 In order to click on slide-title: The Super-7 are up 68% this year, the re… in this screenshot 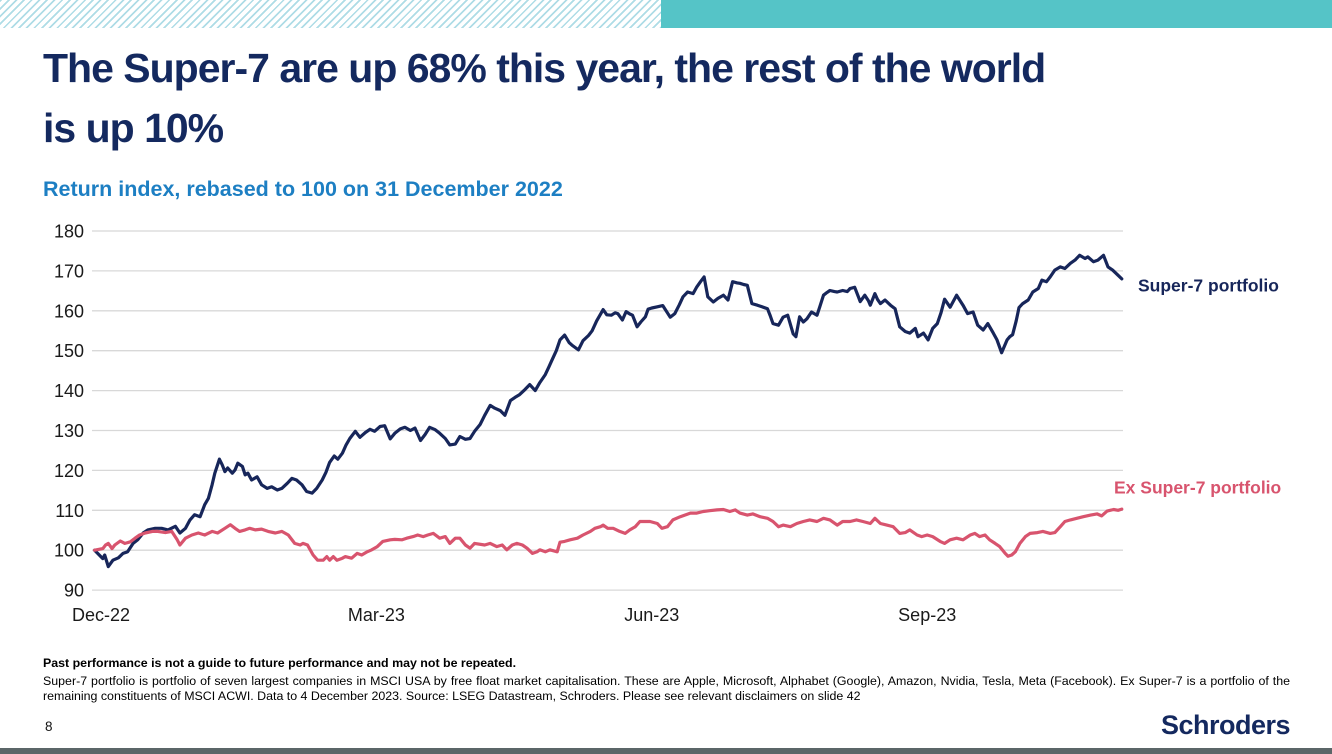, I will do `click(544, 98)`.